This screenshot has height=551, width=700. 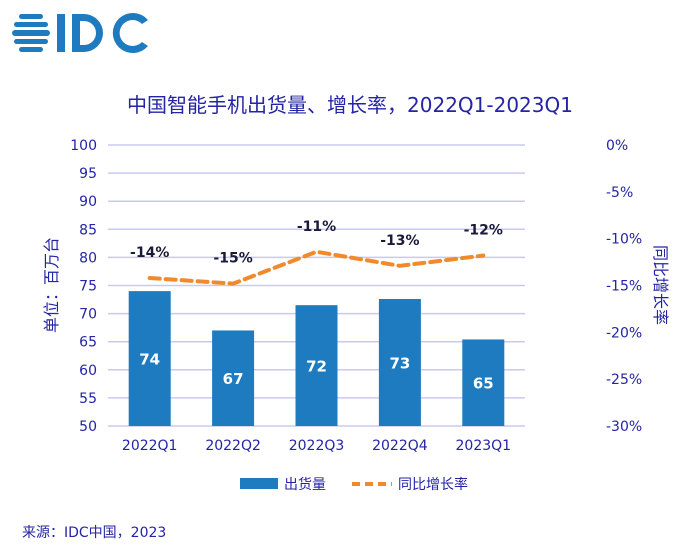 What do you see at coordinates (88, 399) in the screenshot?
I see `y-tick-label: 55` at bounding box center [88, 399].